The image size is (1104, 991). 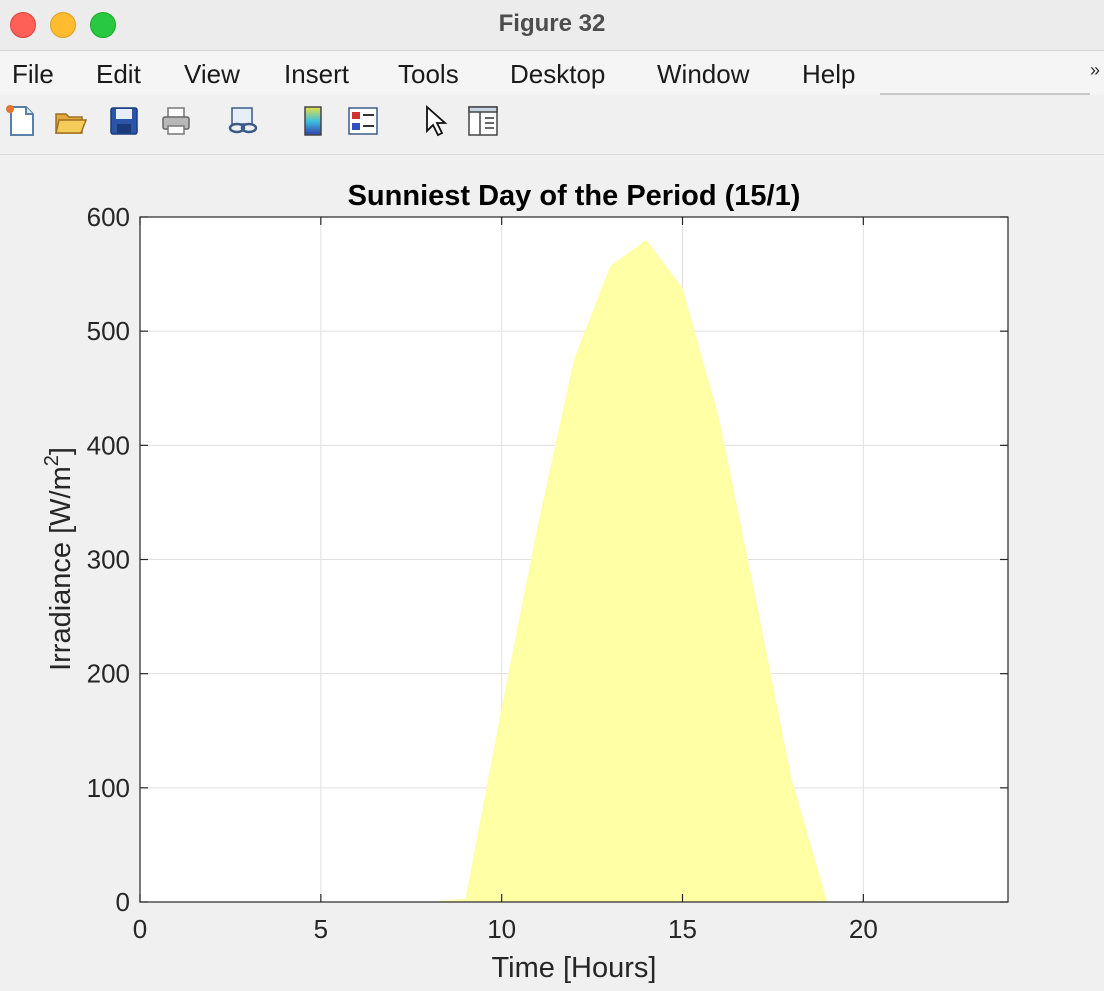 I want to click on toolbar, so click(x=552, y=125).